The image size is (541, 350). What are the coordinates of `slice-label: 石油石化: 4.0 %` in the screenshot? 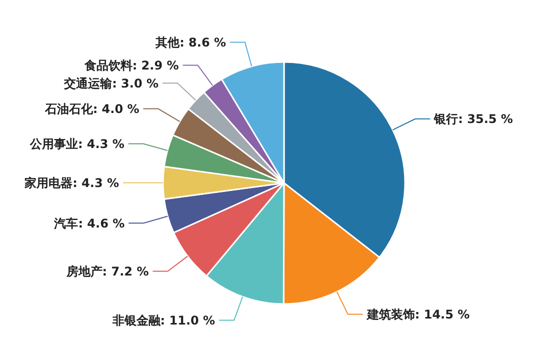 It's located at (92, 109).